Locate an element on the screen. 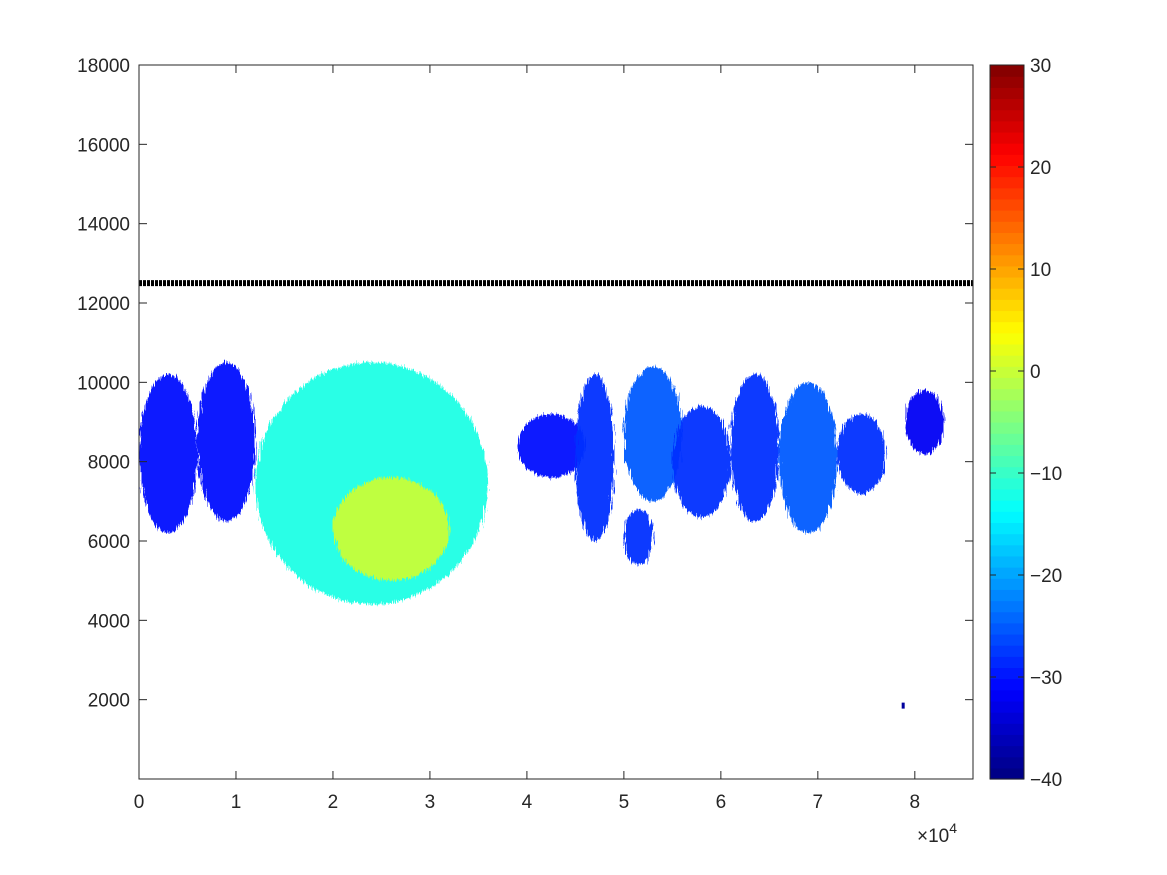 Image resolution: width=1167 pixels, height=875 pixels. y-tick-label: 8000 is located at coordinates (109, 463).